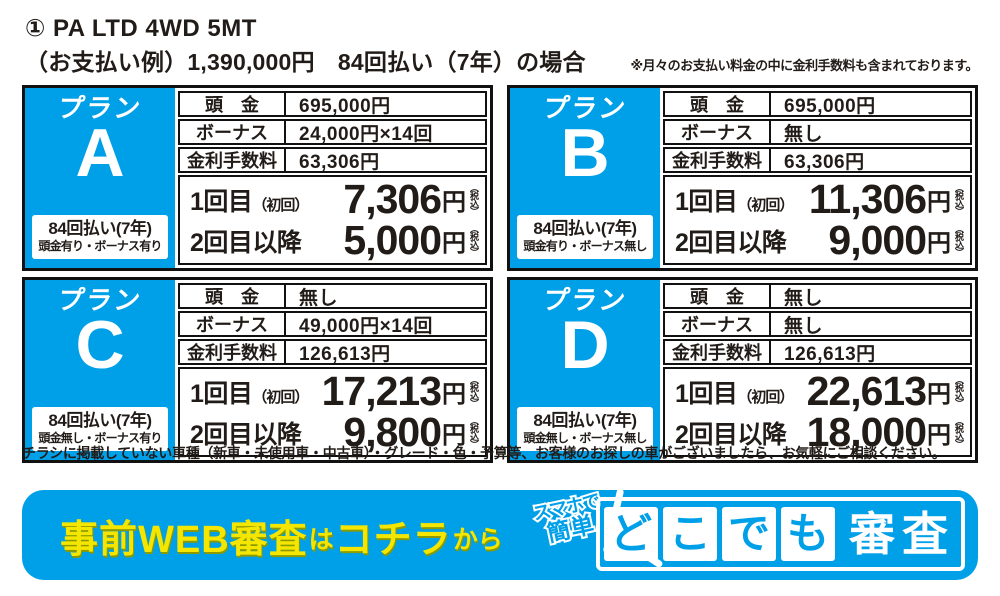 The width and height of the screenshot is (1000, 596). Describe the element at coordinates (585, 429) in the screenshot. I see `plan-terms-box: 84回払い(7年) 頭金無し・ボーナス無し` at that location.